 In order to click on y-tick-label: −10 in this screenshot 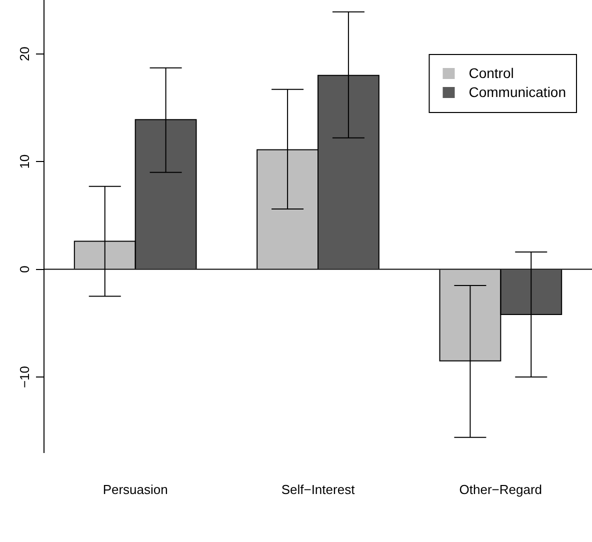, I will do `click(24, 377)`.